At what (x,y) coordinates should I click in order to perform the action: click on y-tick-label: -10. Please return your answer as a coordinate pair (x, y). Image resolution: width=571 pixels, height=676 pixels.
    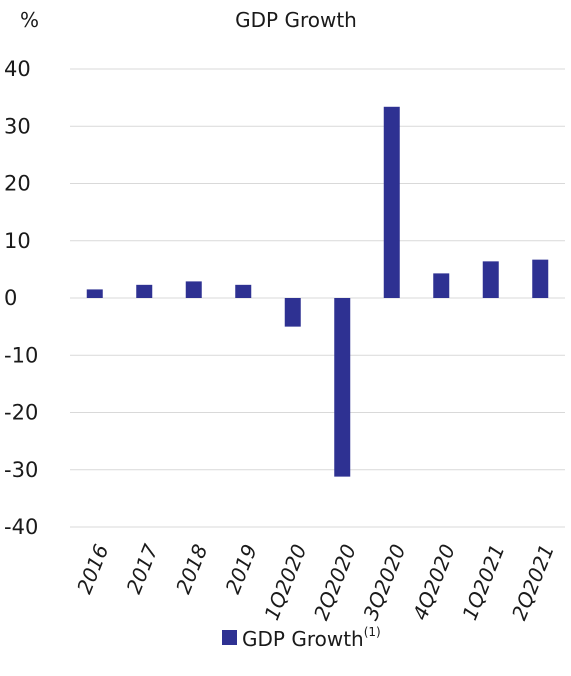
    Looking at the image, I should click on (21, 355).